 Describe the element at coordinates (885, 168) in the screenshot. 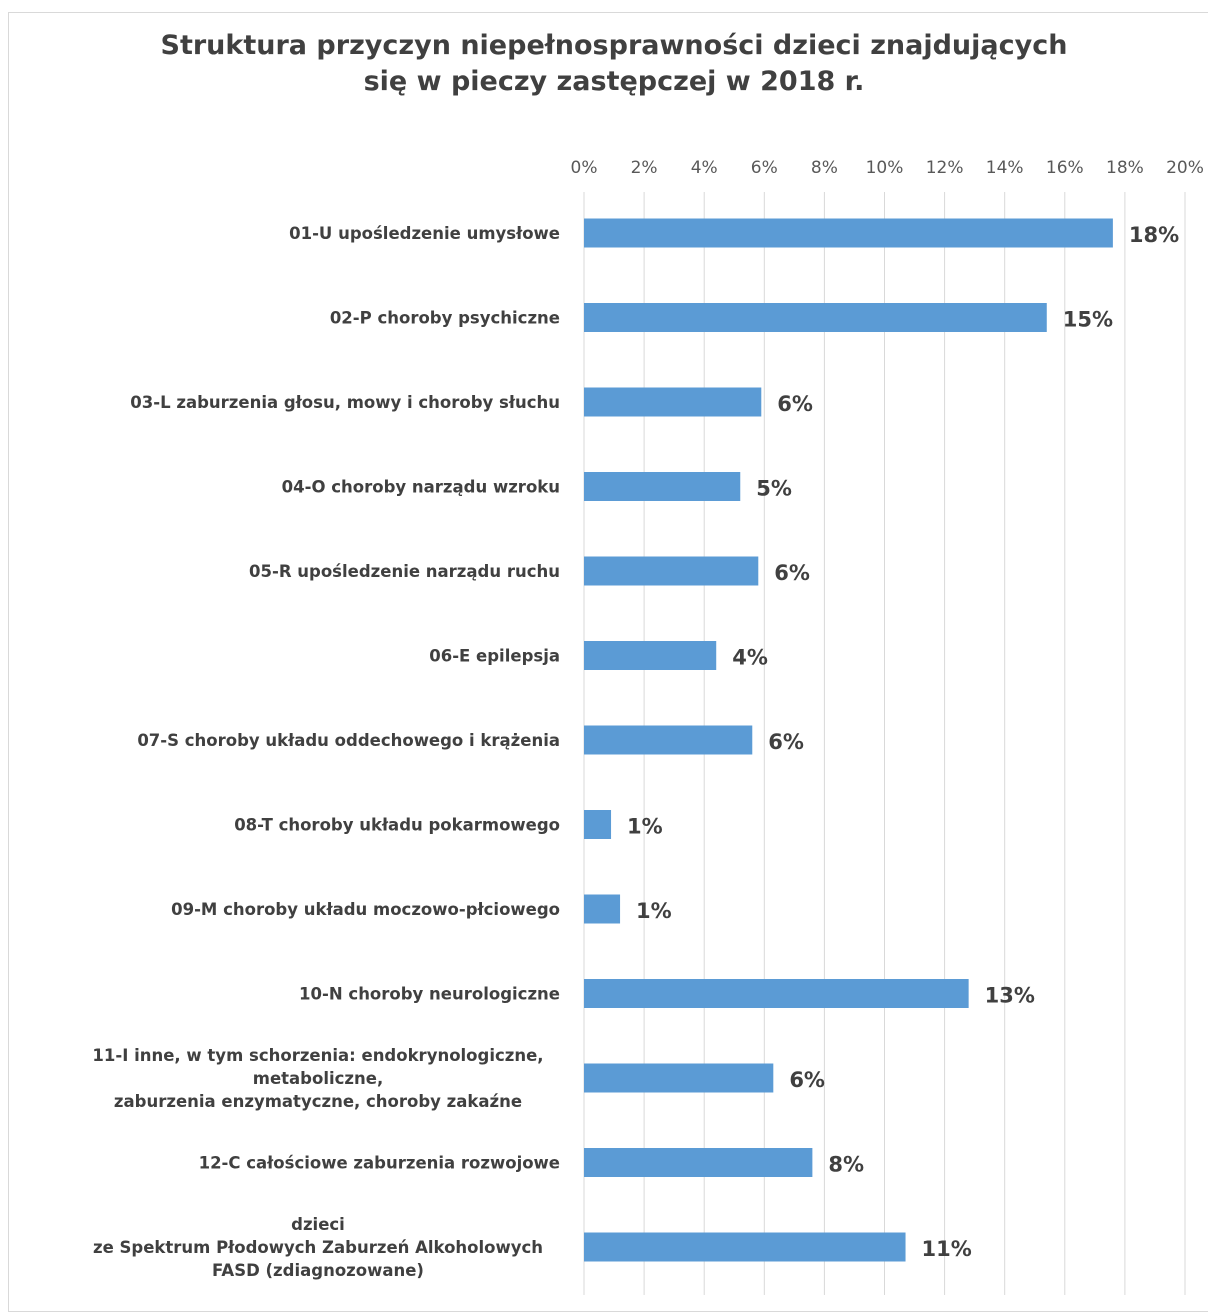

I see `x-tick-label: 10%` at that location.